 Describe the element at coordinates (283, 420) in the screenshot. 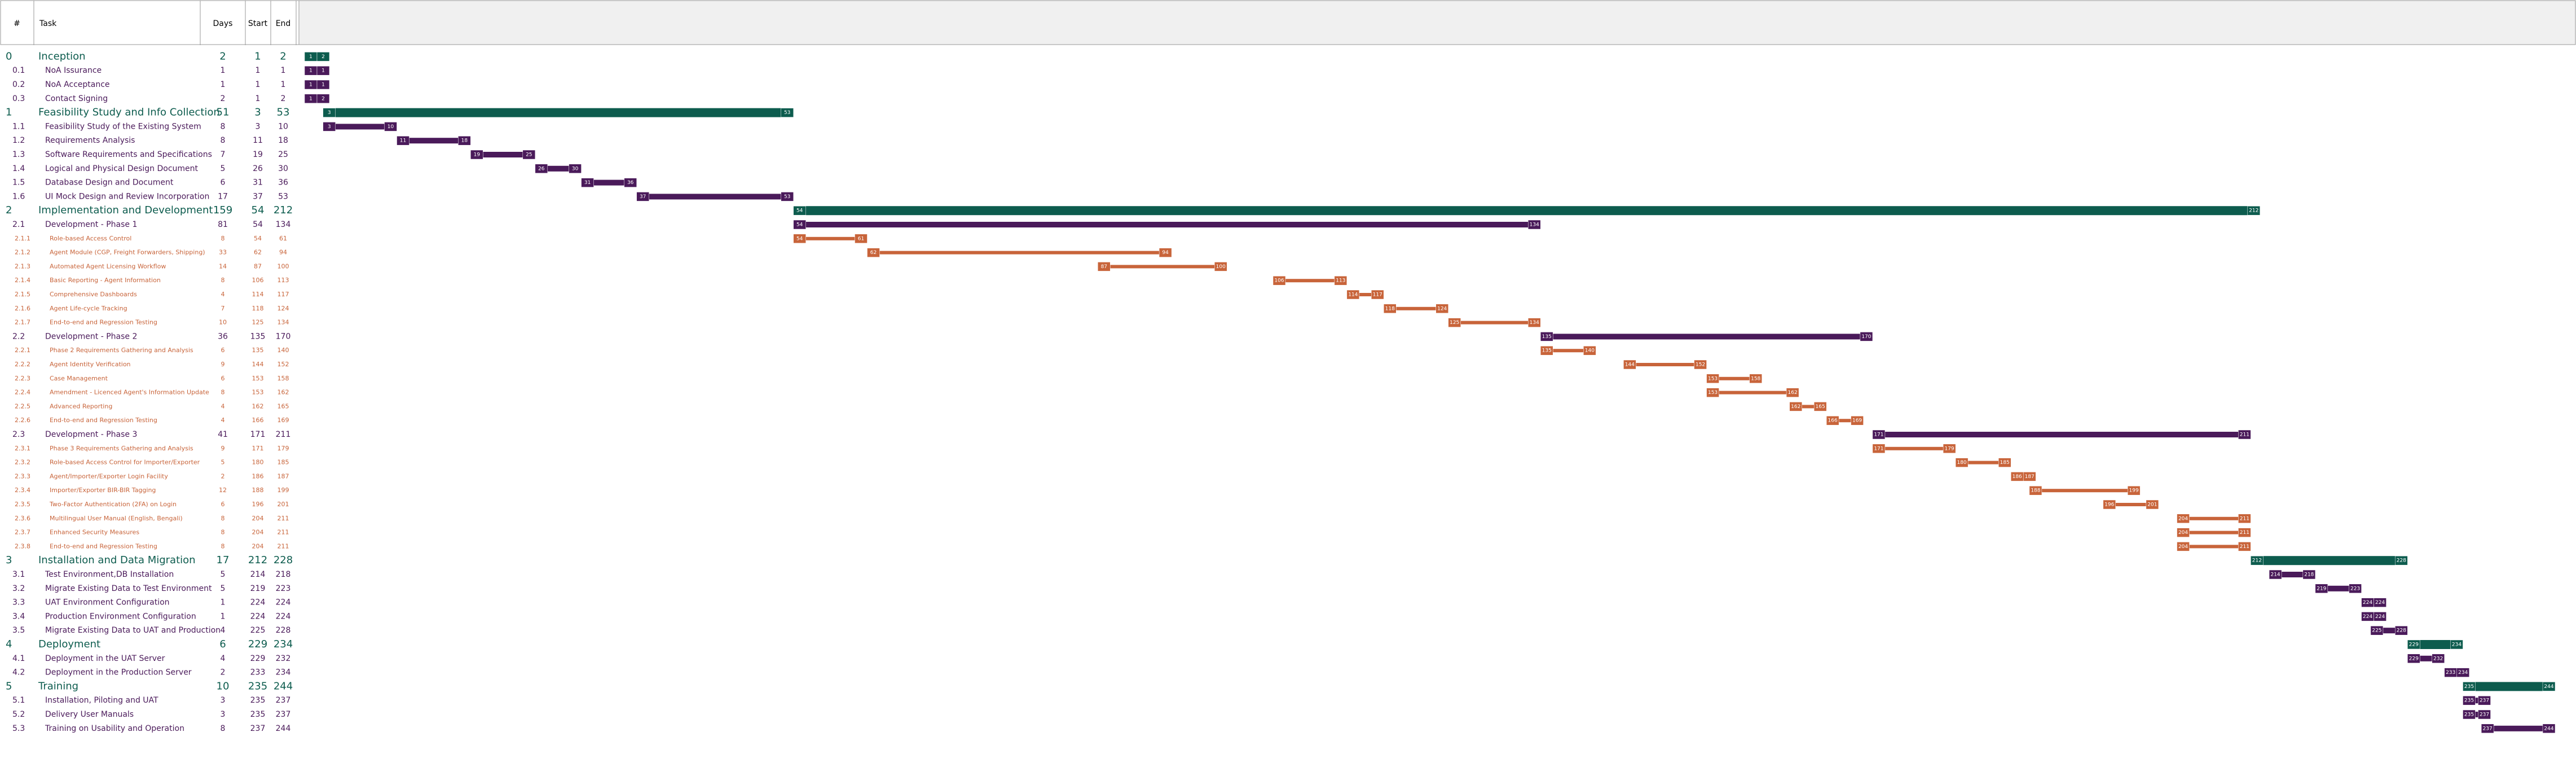

I see `end: 169` at that location.